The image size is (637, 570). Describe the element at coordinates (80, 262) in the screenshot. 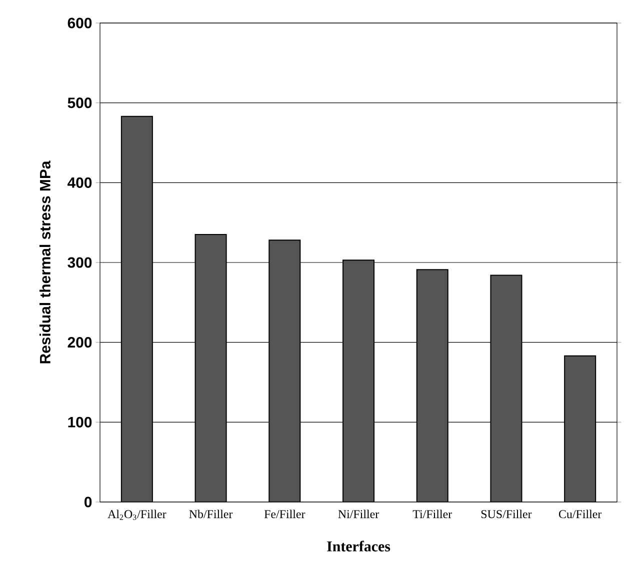

I see `y-tick-label: 300` at that location.